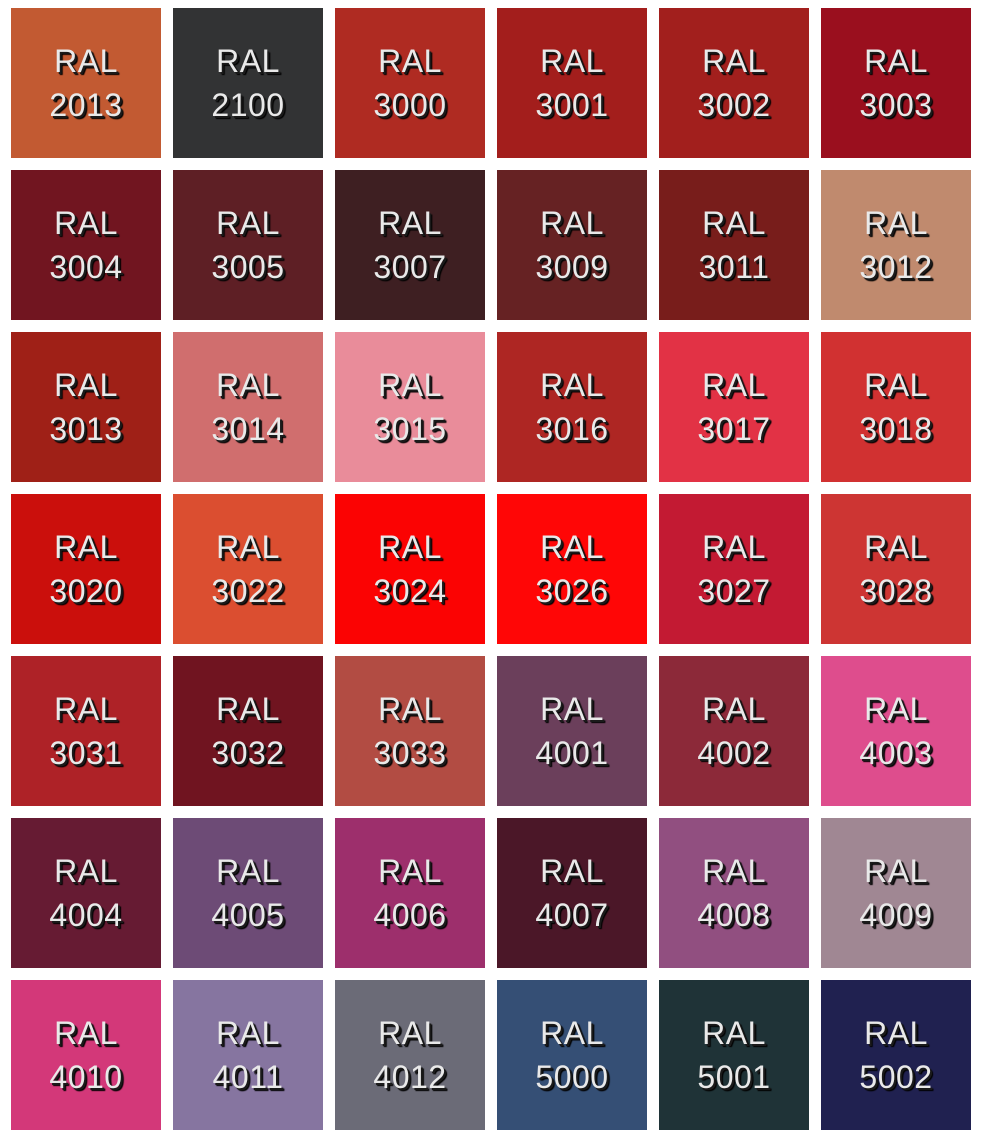 Image resolution: width=986 pixels, height=1140 pixels. Describe the element at coordinates (248, 915) in the screenshot. I see `swatch-code: 4005` at that location.